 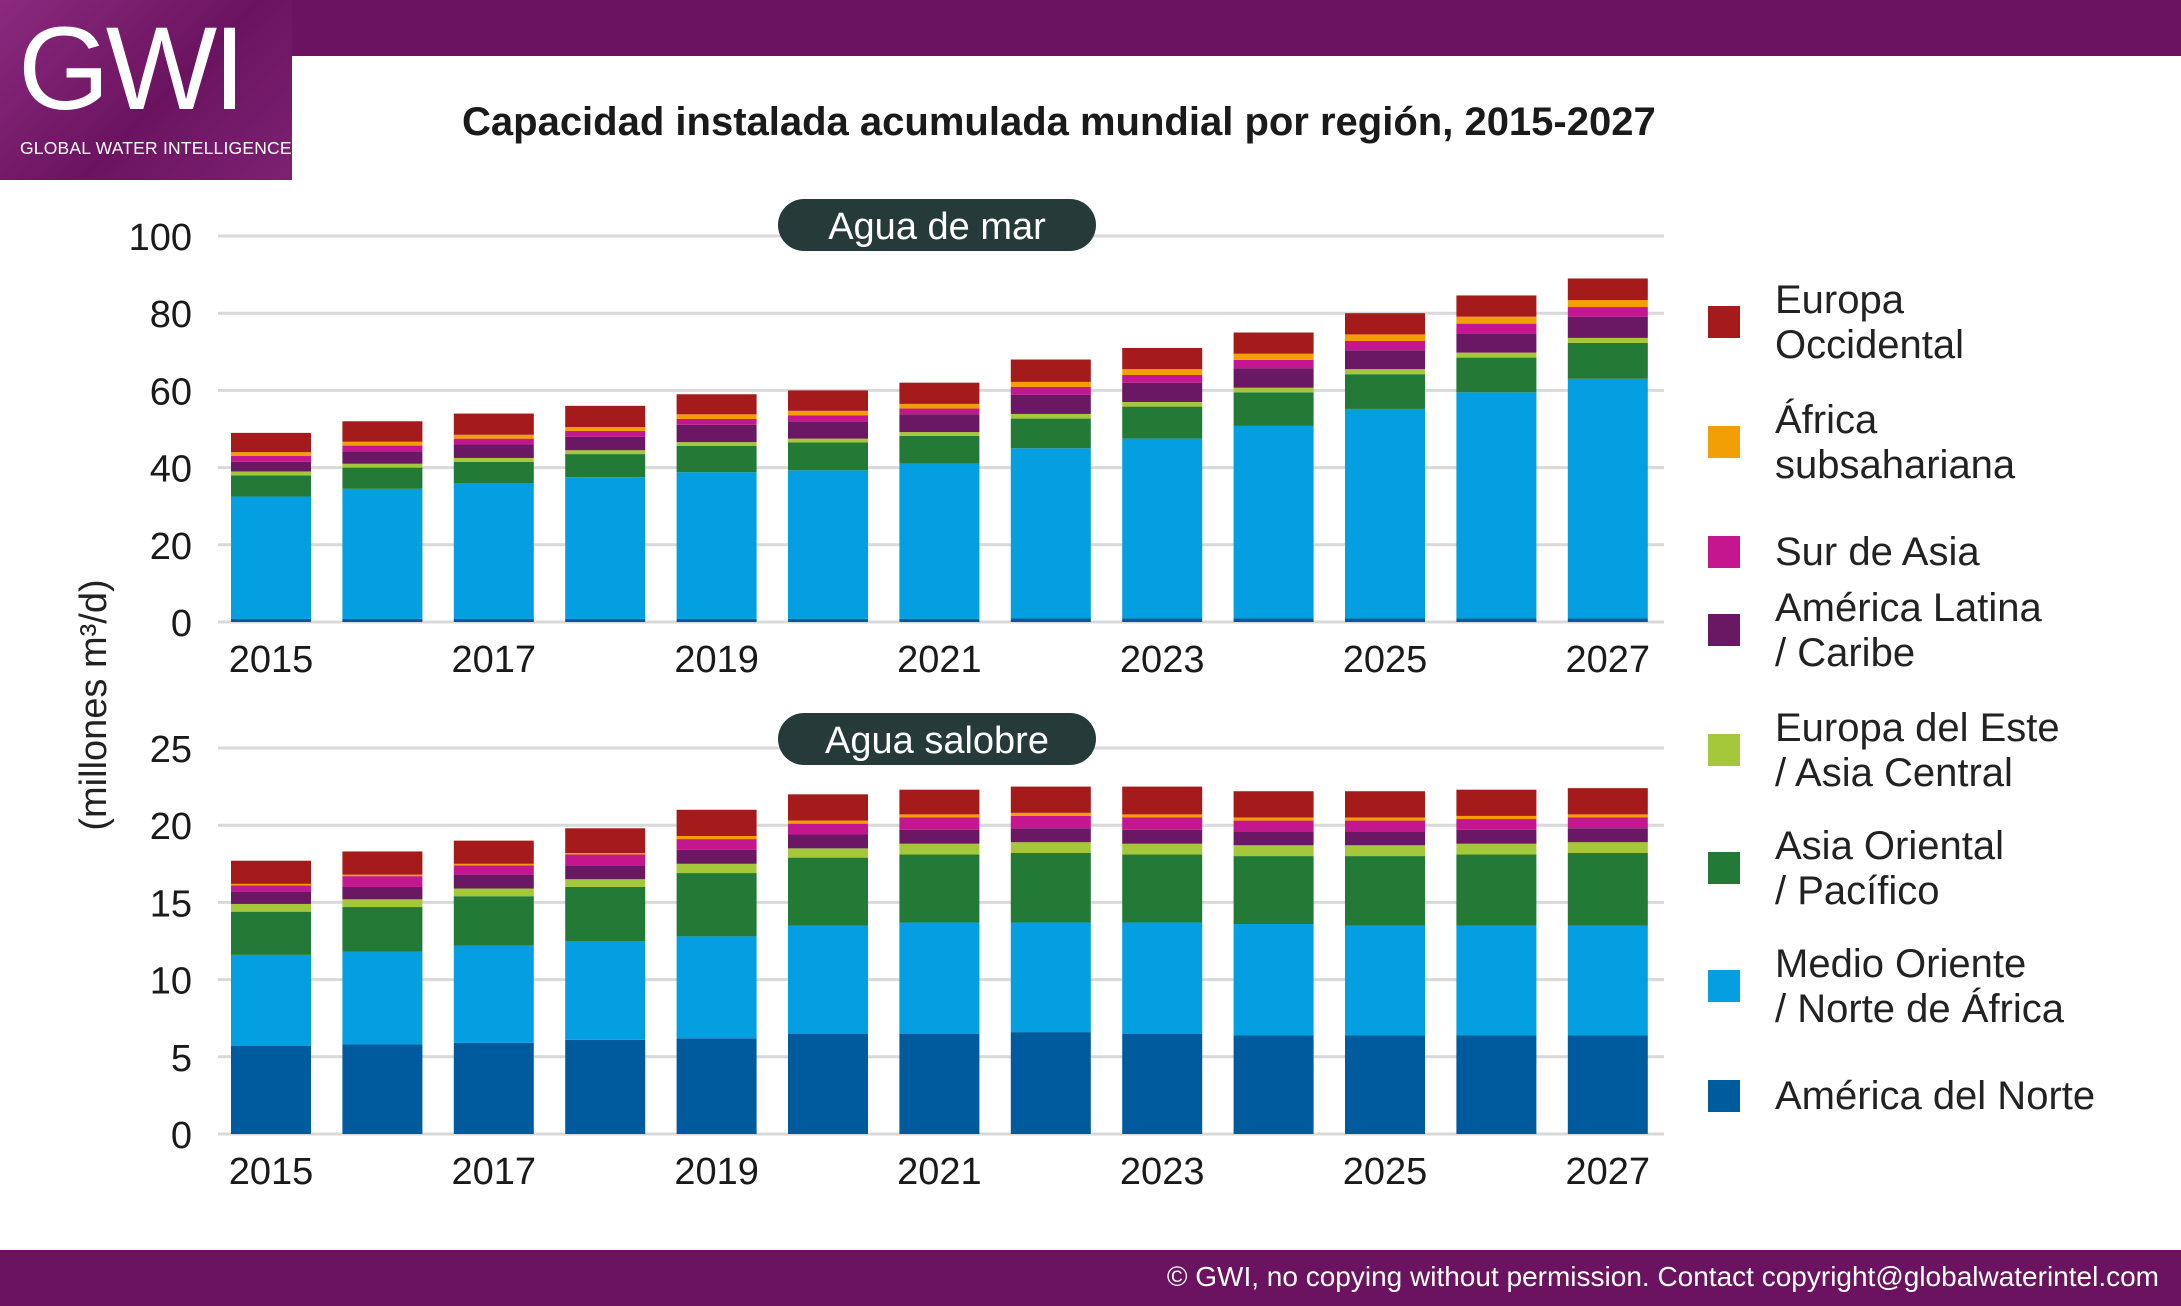 What do you see at coordinates (1496, 890) in the screenshot?
I see `brackish-bar-2026-asia-oriental-pac-fico` at bounding box center [1496, 890].